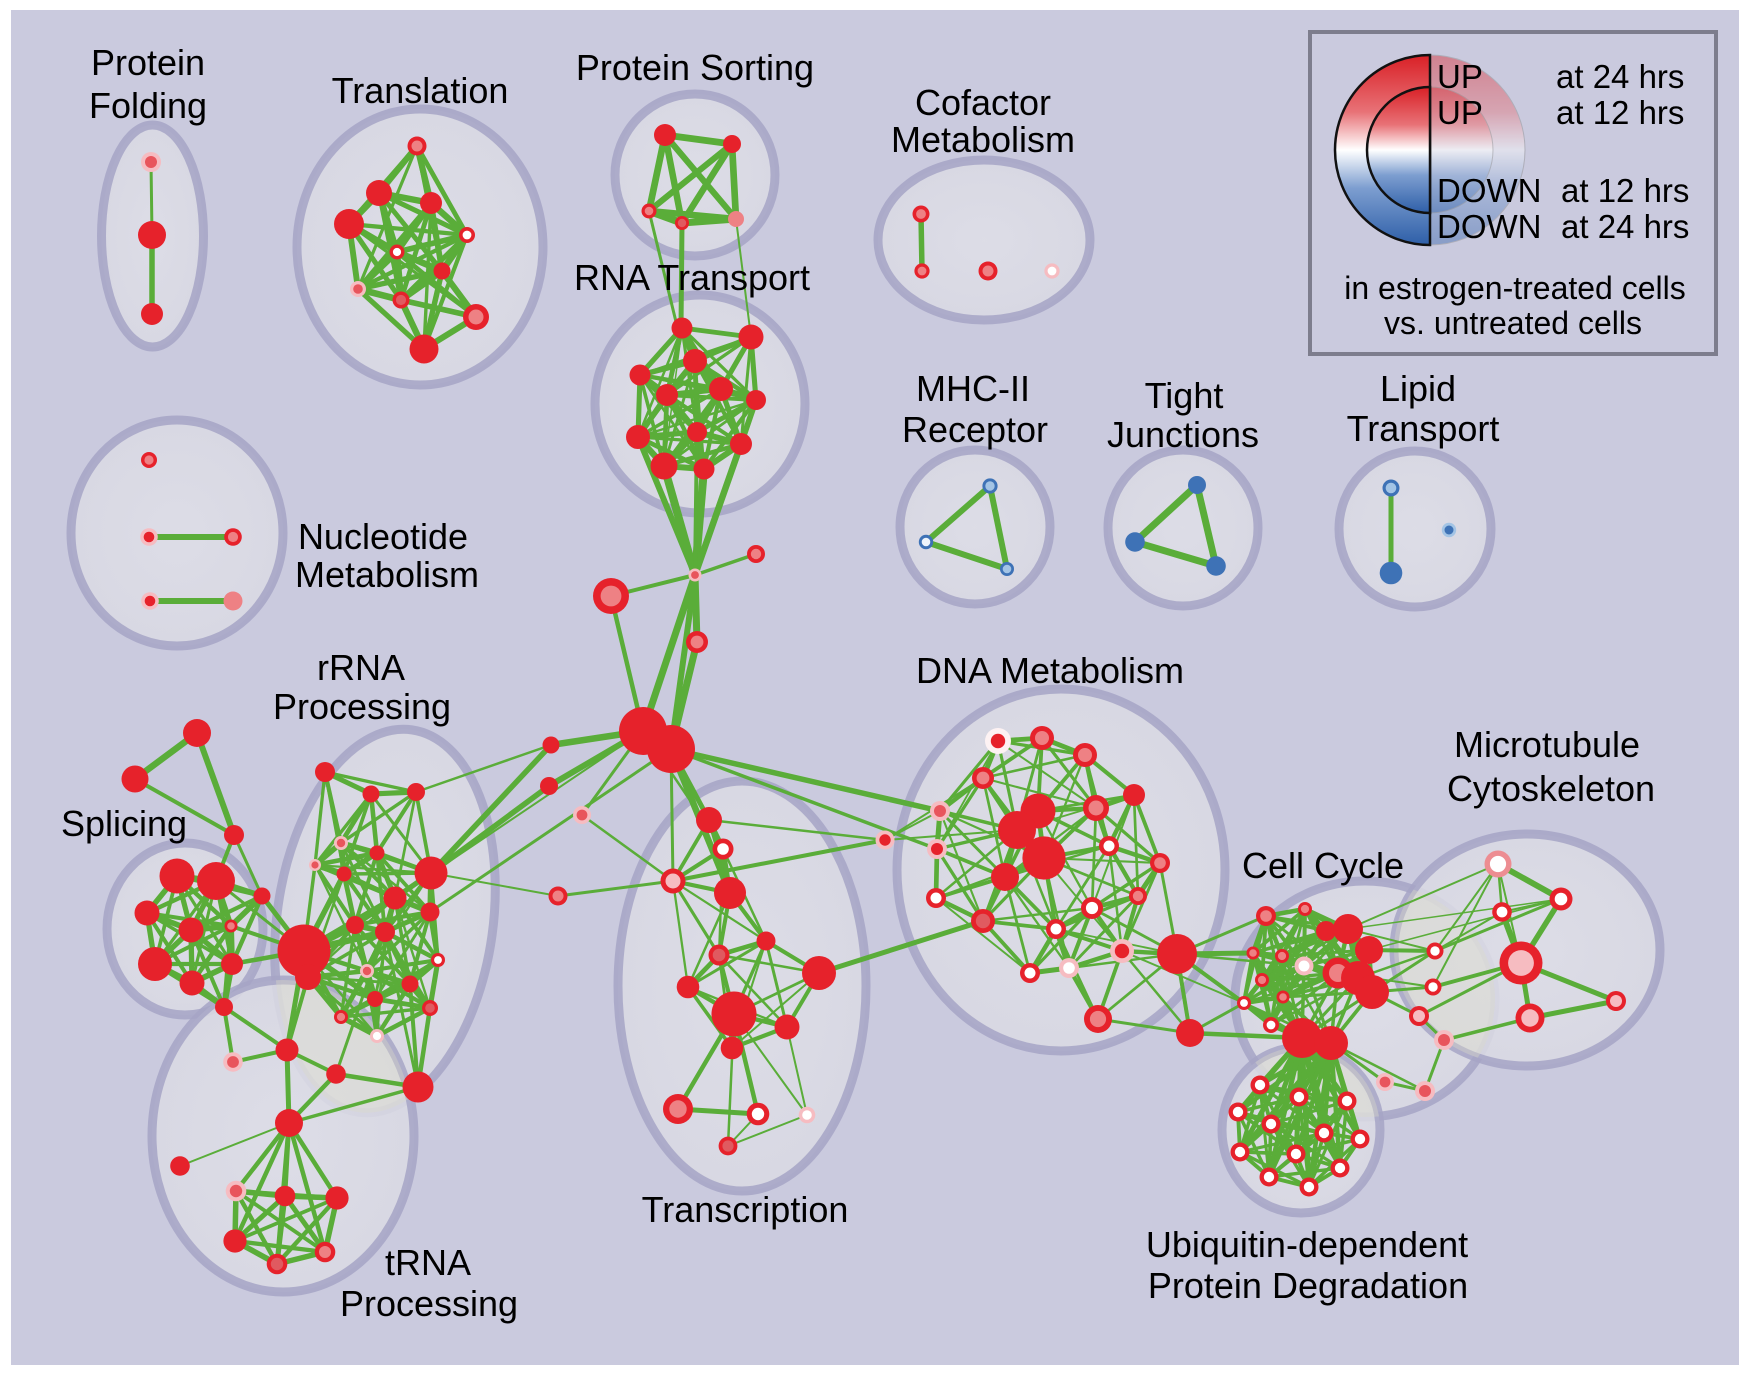  I want to click on svg-text: Translation, so click(420, 90).